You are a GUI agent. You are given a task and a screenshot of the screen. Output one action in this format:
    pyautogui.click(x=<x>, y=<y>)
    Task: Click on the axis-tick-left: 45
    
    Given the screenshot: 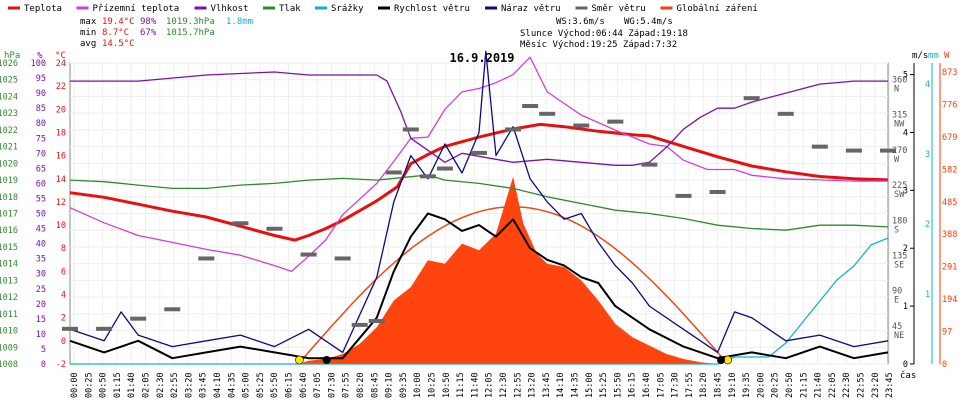 What is the action you would take?
    pyautogui.click(x=41, y=230)
    